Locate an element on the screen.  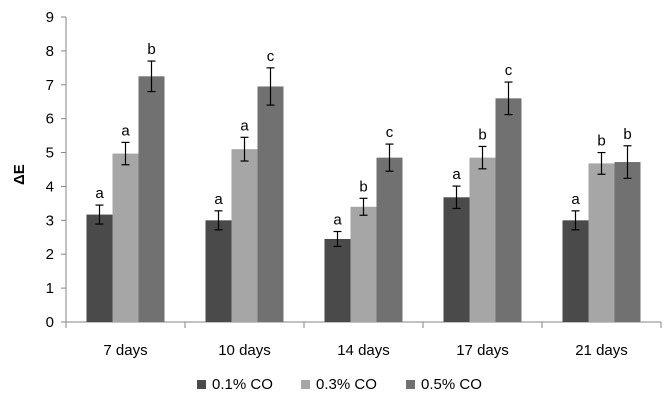
y-axis-label: ΔE is located at coordinates (19, 174).